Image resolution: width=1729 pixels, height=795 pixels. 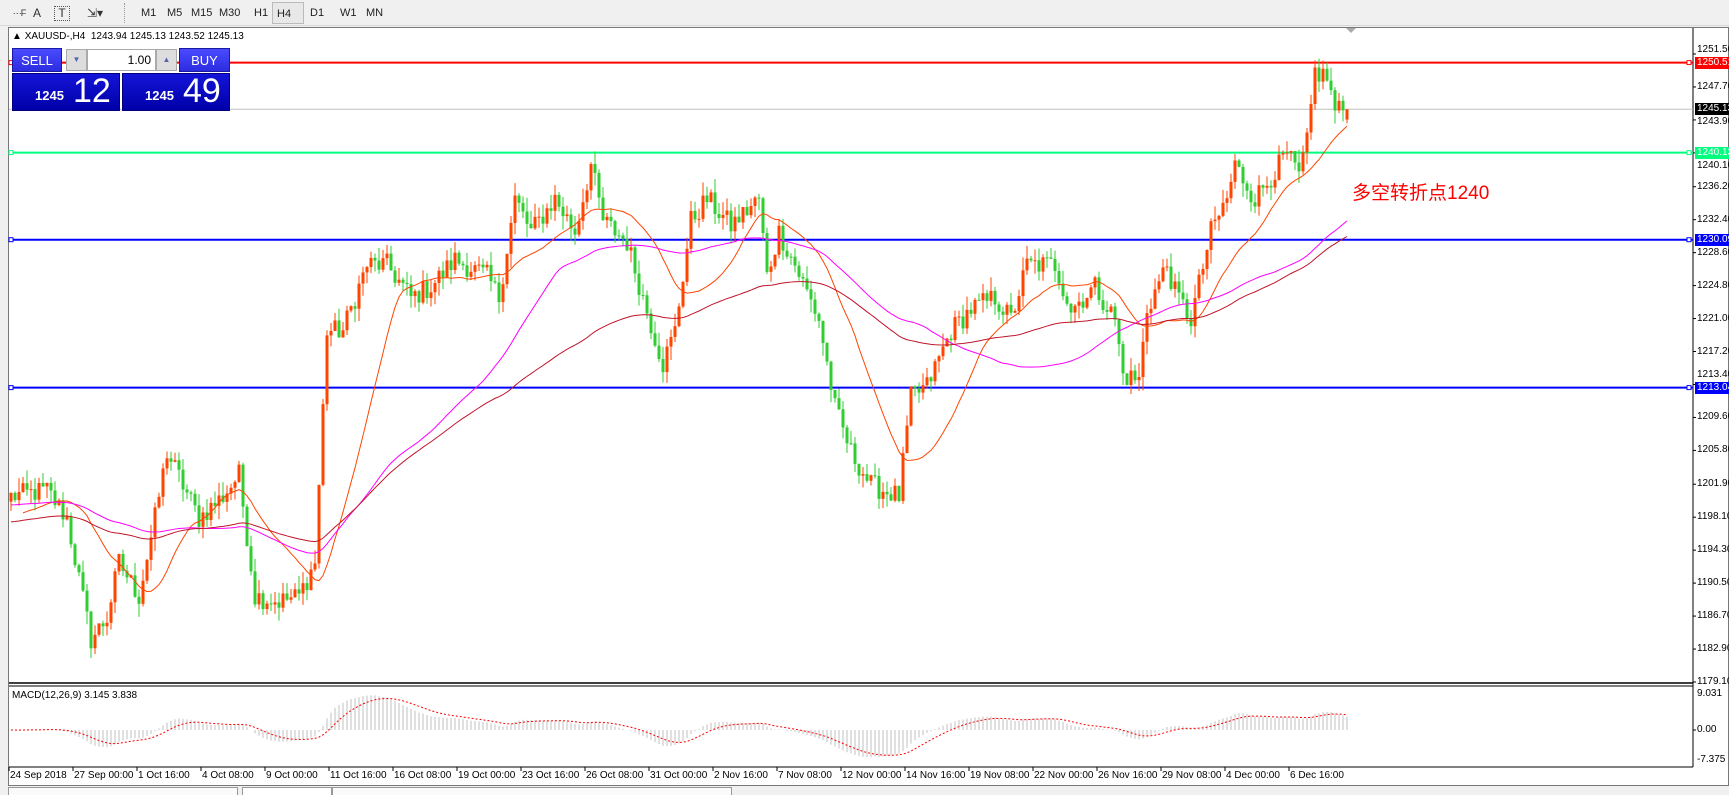 I want to click on lots-decrease-button: ▼, so click(x=76, y=60).